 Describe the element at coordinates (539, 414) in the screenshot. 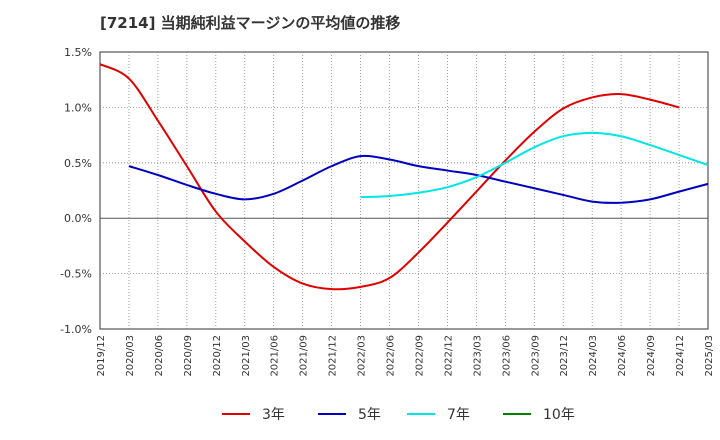

I see `legend-item: 10年` at that location.